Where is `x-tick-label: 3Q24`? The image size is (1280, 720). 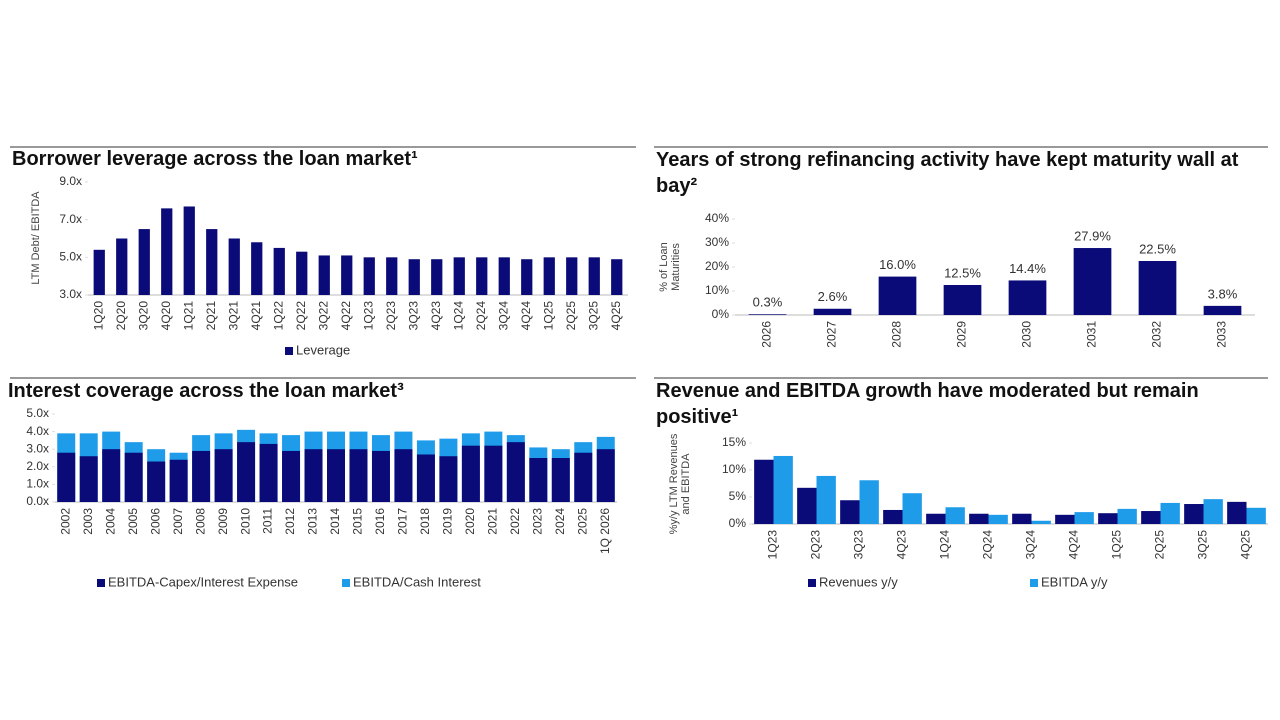
x-tick-label: 3Q24 is located at coordinates (503, 316).